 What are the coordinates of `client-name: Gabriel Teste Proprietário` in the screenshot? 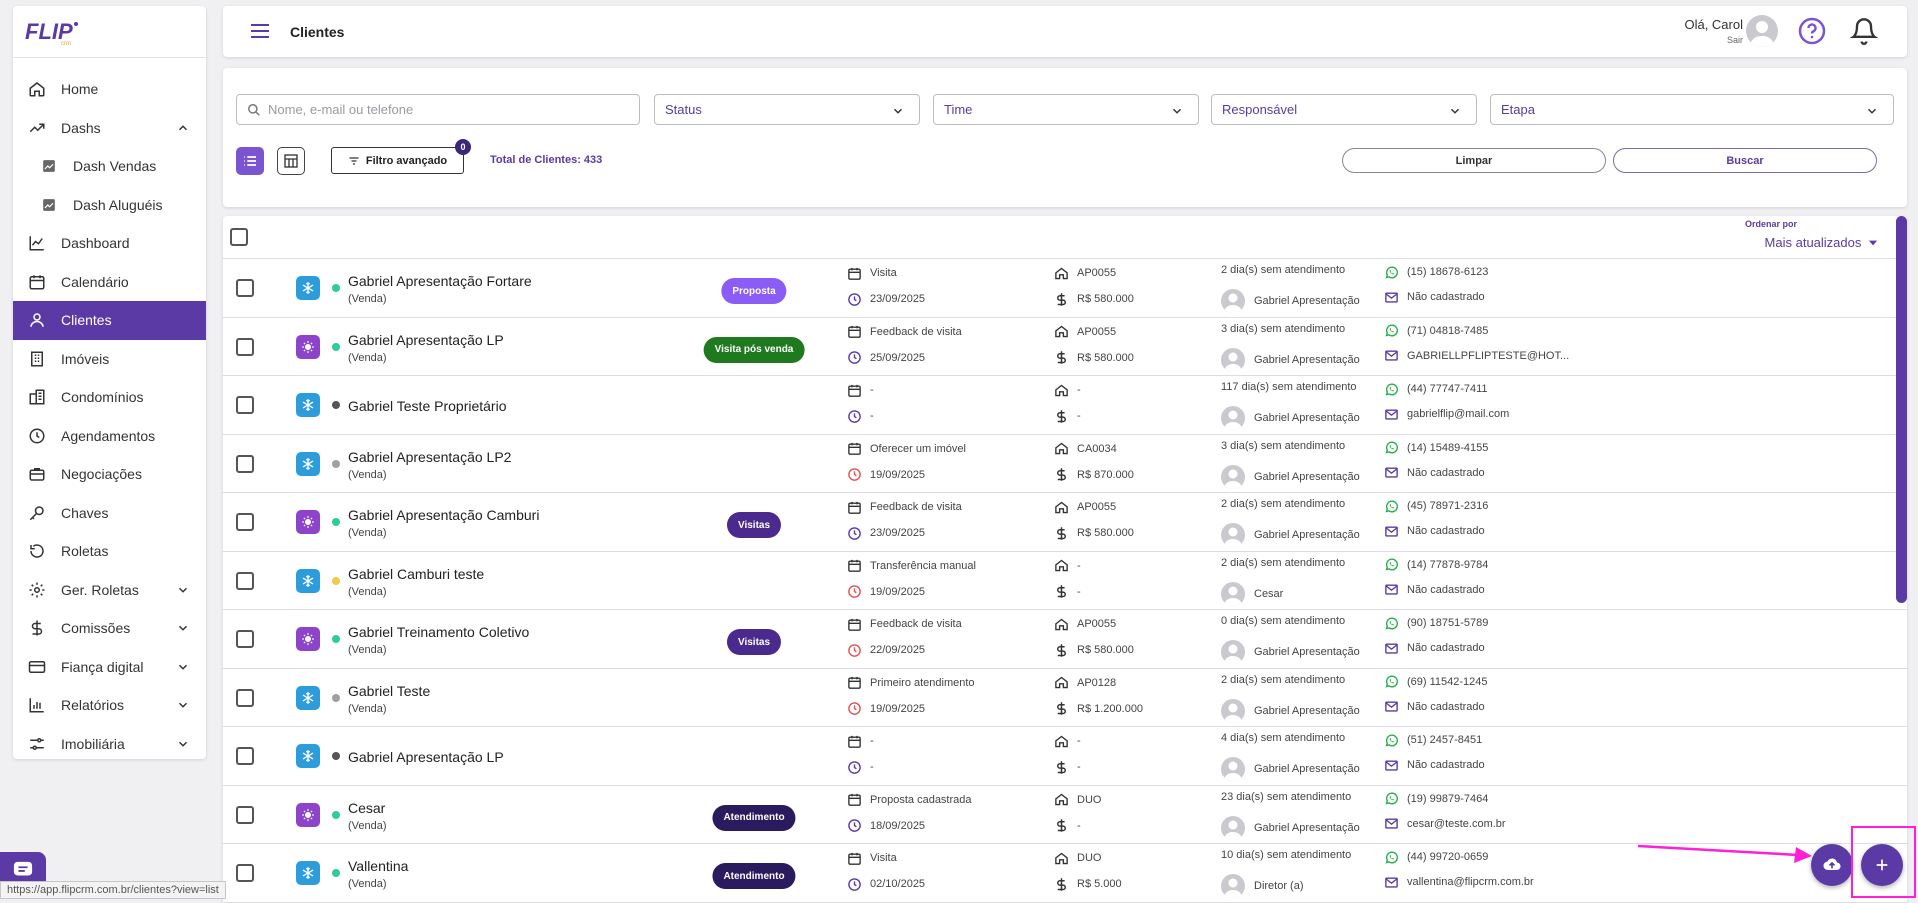 It's located at (427, 406).